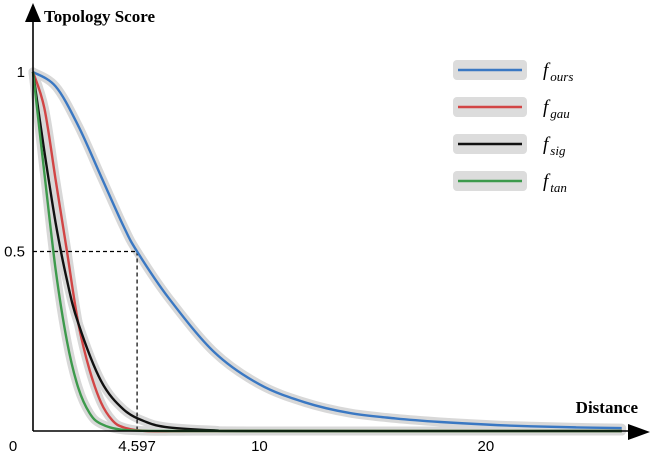 This screenshot has width=654, height=459. What do you see at coordinates (558, 150) in the screenshot?
I see `legend-label-subscript: sig` at bounding box center [558, 150].